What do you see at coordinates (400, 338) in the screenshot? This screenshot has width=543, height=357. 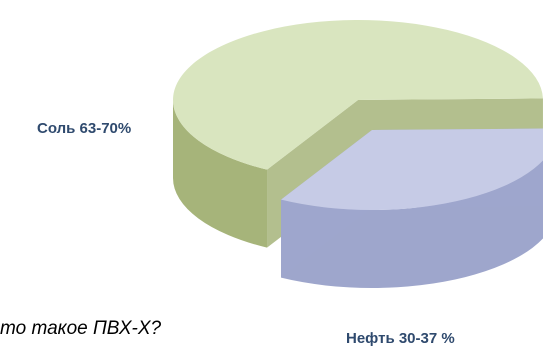 I see `slice-label-oil: Нефть 30-37 %` at bounding box center [400, 338].